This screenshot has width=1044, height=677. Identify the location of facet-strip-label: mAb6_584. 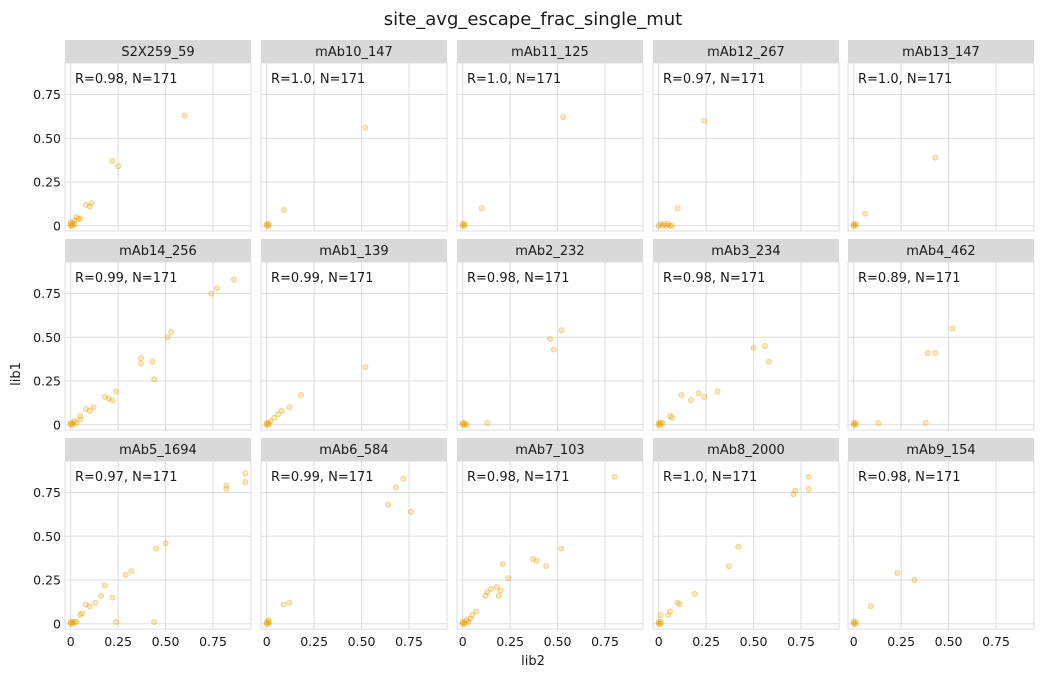
(353, 450).